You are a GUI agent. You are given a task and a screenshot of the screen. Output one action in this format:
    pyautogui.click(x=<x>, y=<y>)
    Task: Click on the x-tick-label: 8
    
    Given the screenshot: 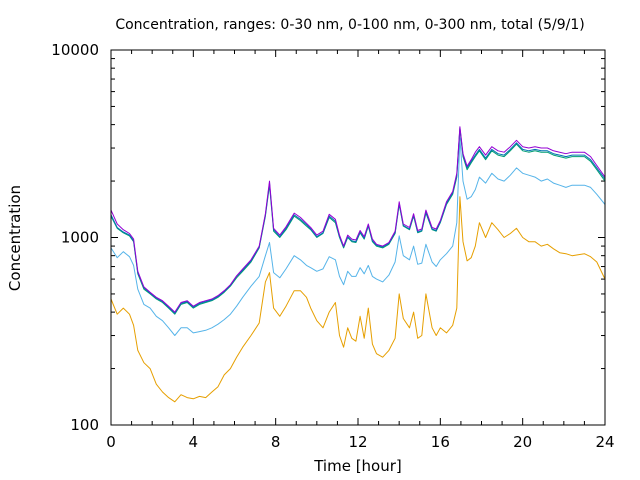 What is the action you would take?
    pyautogui.click(x=276, y=442)
    